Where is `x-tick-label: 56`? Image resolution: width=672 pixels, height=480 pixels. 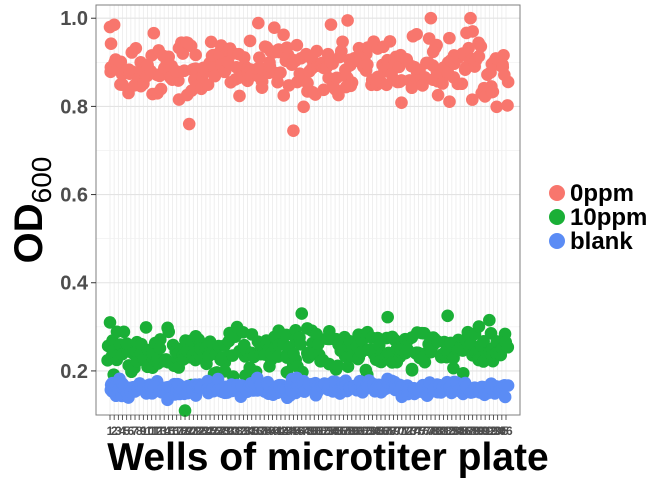
x-tick-label: 56 is located at coordinates (340, 431).